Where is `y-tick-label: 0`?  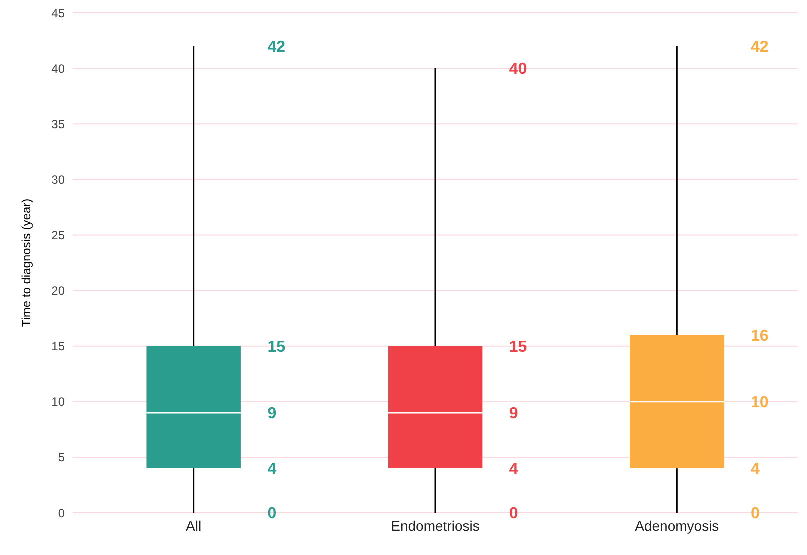
y-tick-label: 0 is located at coordinates (62, 513).